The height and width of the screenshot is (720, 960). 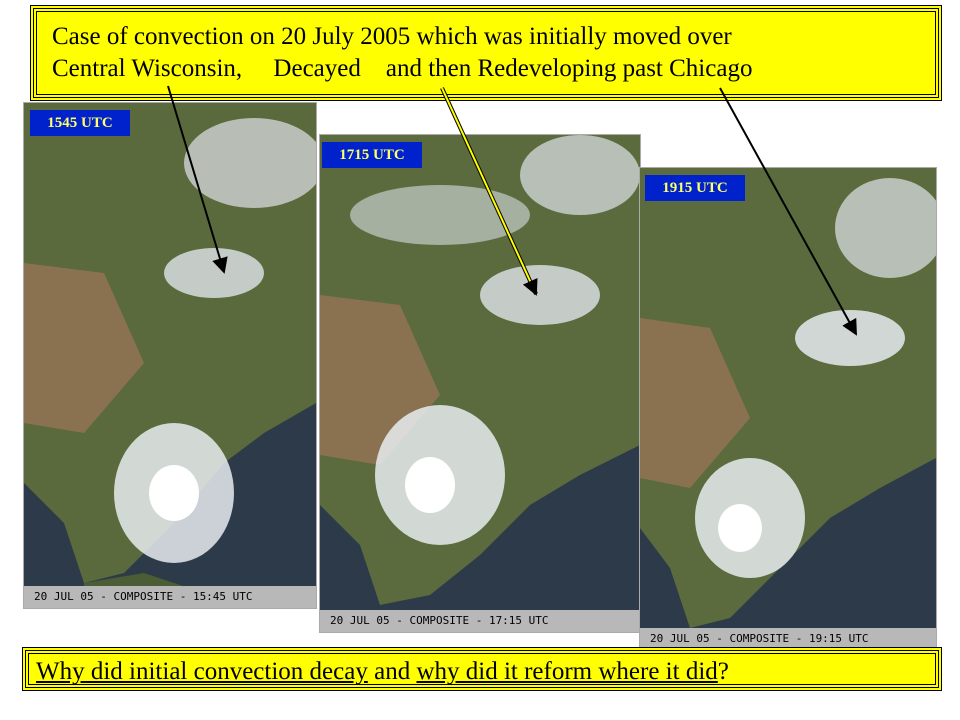 I want to click on time-label: 1715 UTC, so click(x=372, y=155).